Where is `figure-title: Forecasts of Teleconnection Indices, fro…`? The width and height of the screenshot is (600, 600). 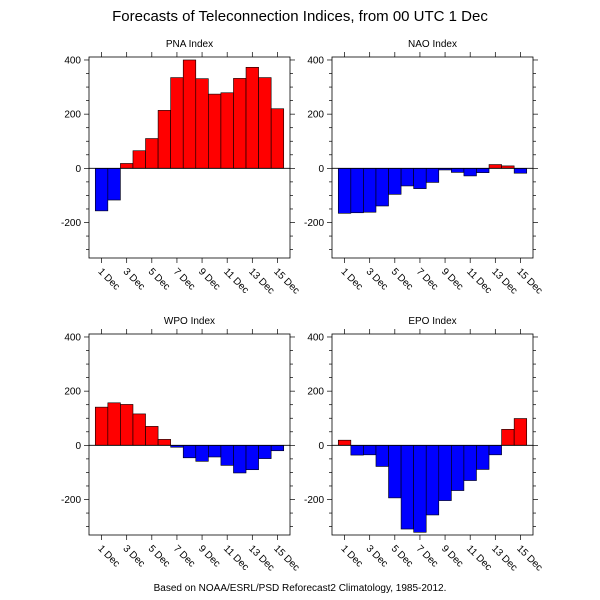
figure-title: Forecasts of Teleconnection Indices, fro… is located at coordinates (300, 16).